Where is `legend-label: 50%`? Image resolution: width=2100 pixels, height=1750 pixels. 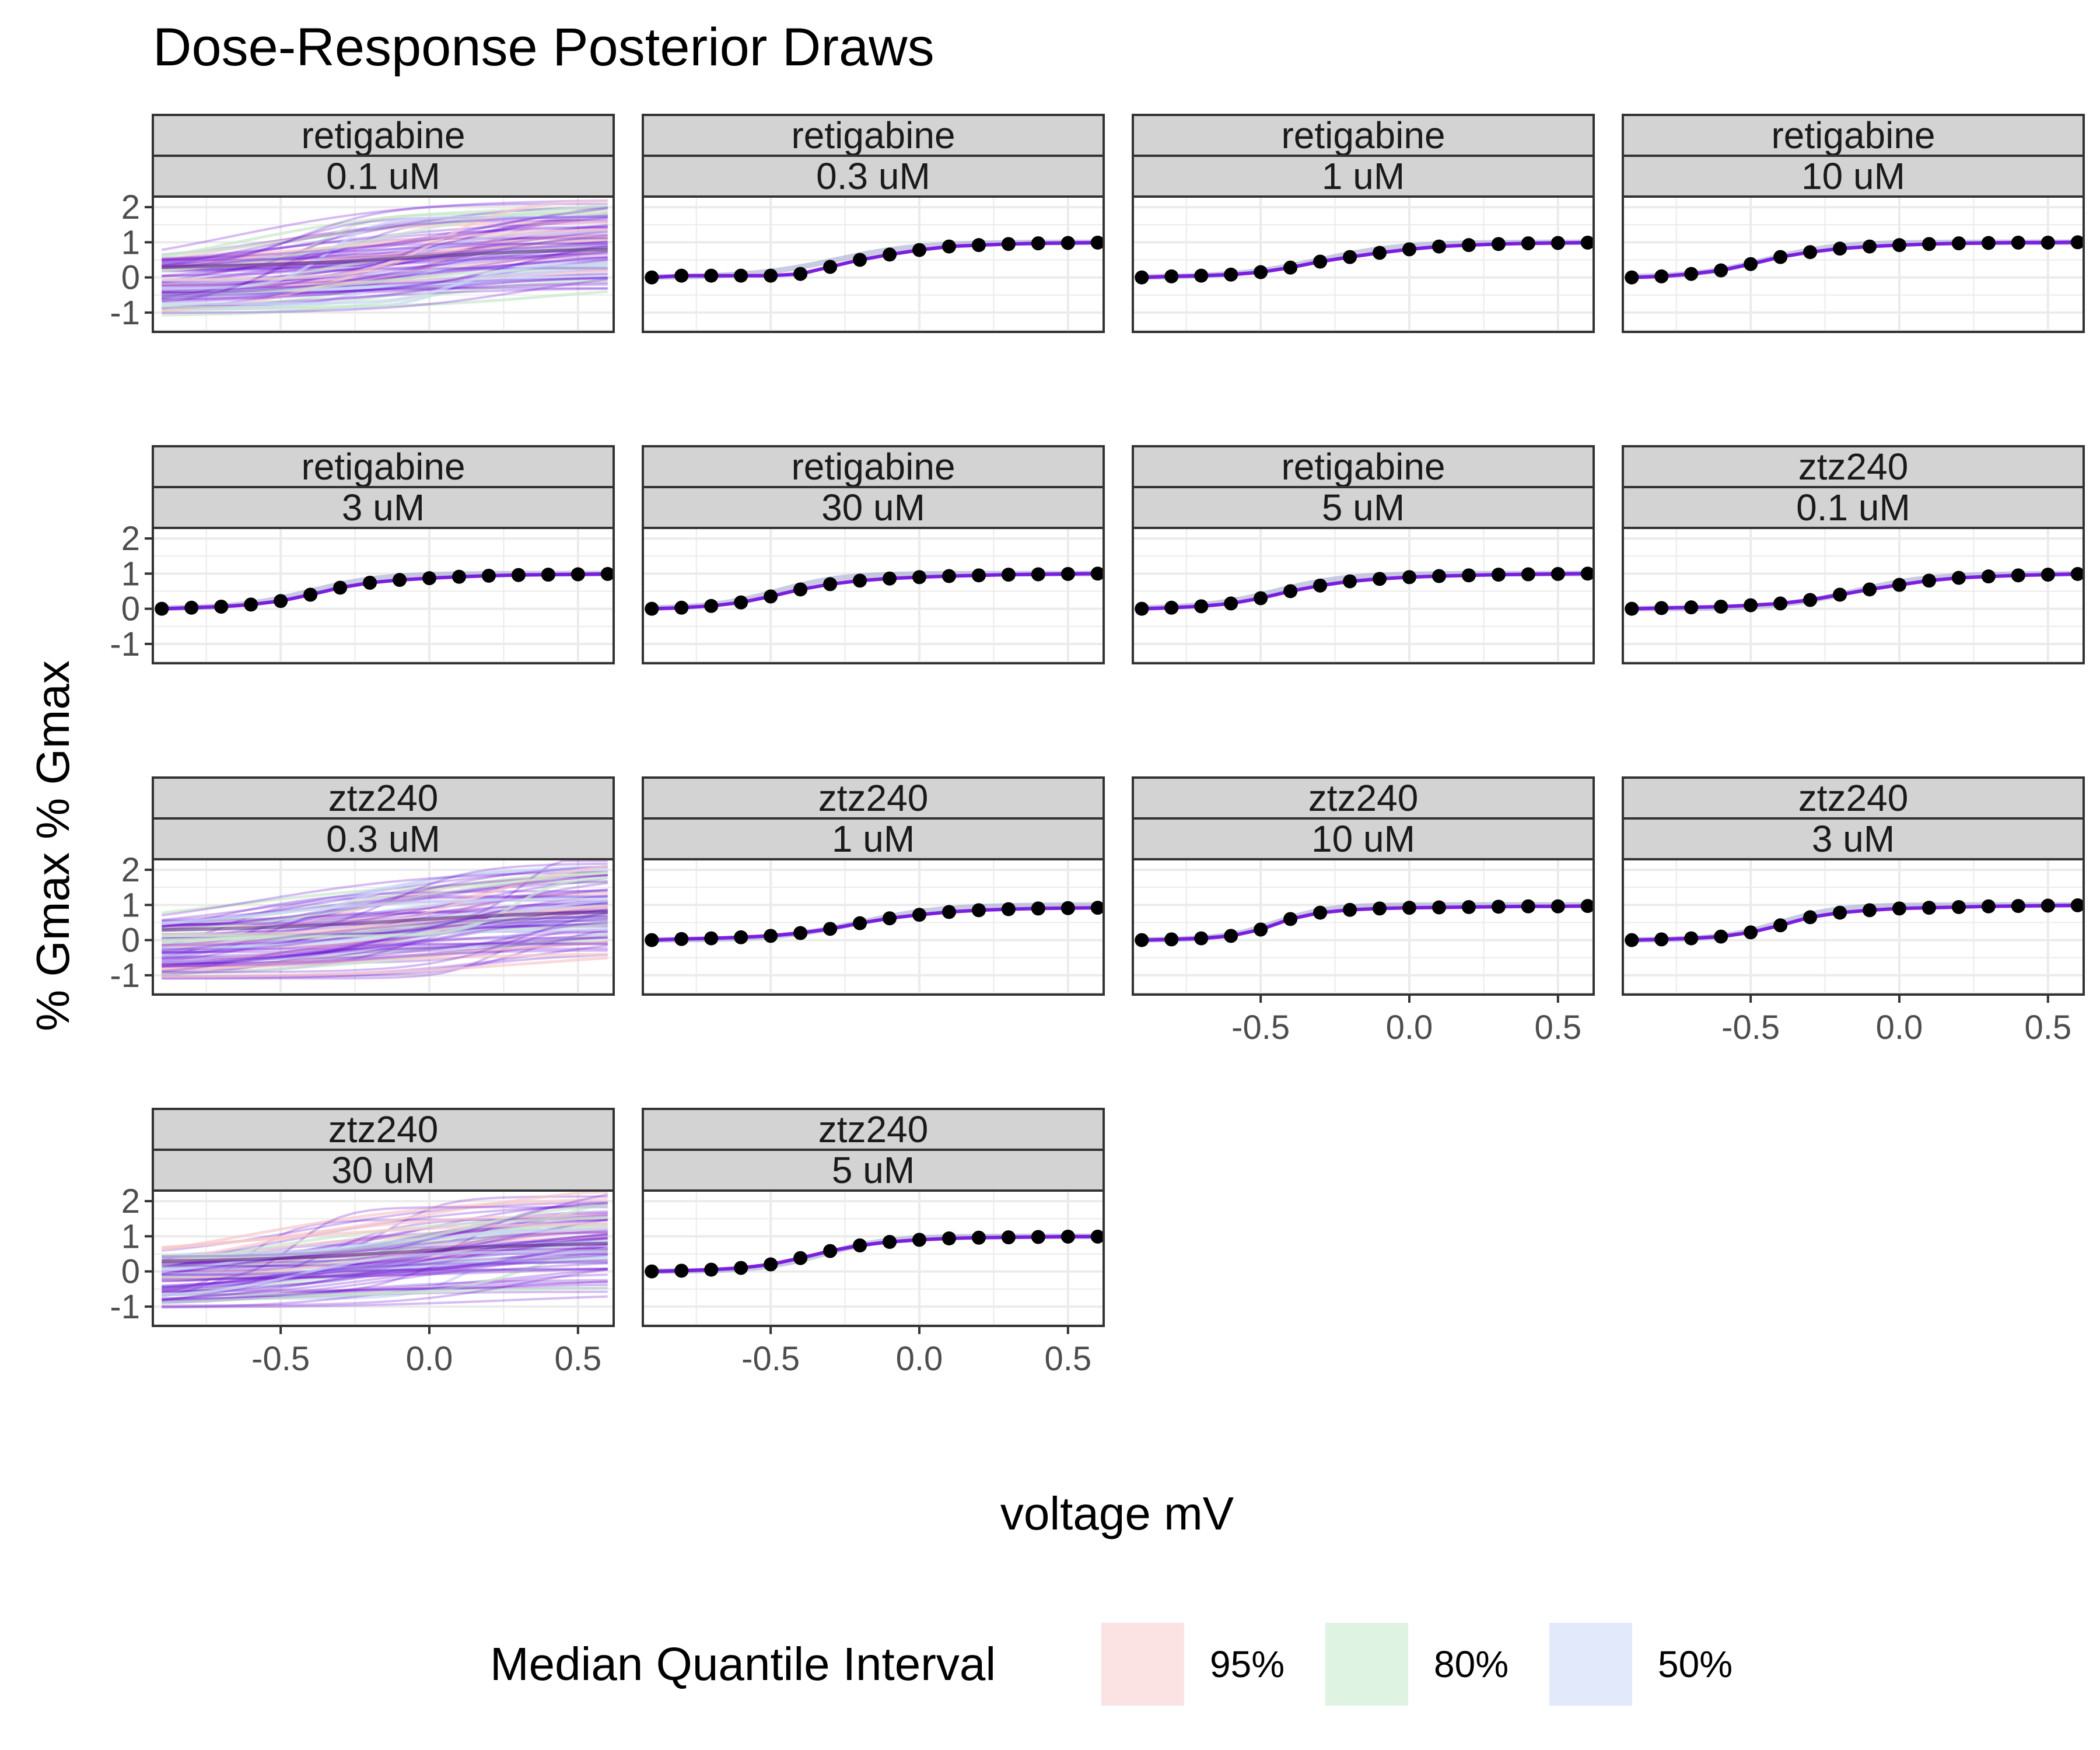
legend-label: 50% is located at coordinates (1695, 1664).